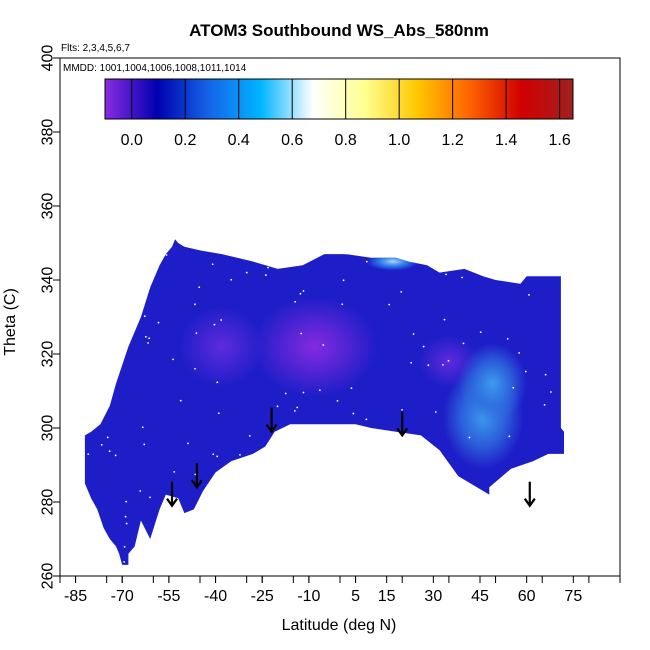  I want to click on field-feature-high, so click(392, 261).